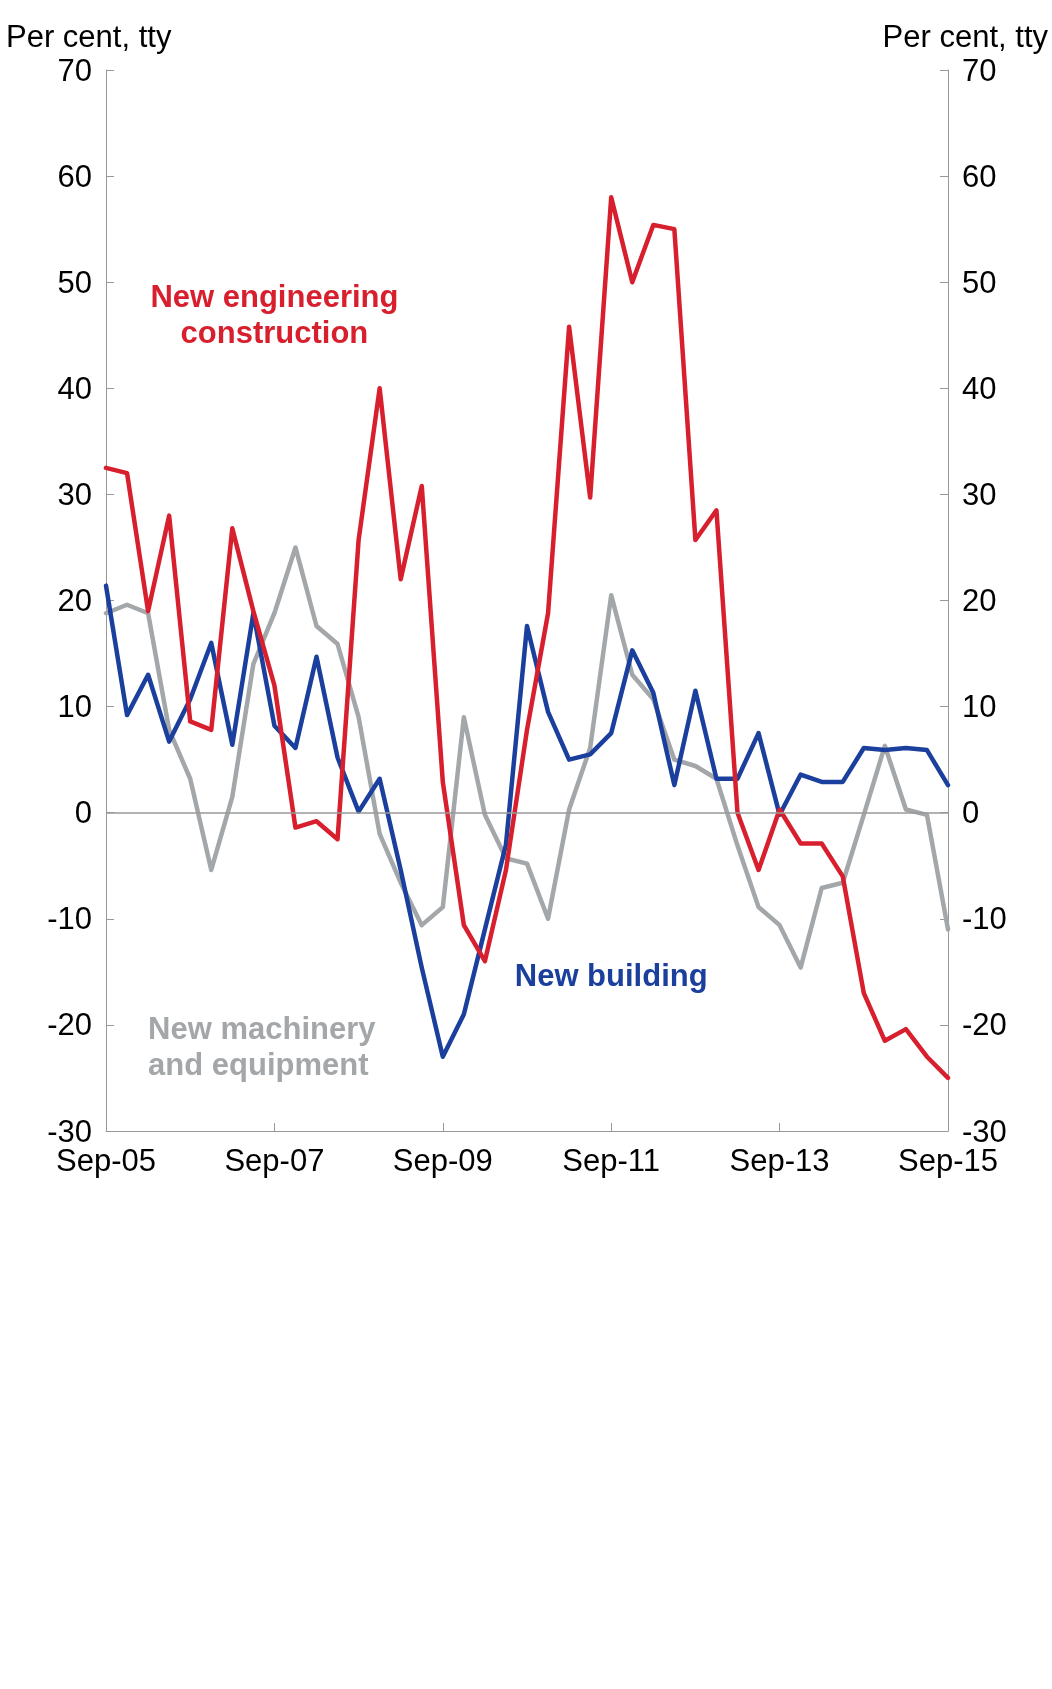  What do you see at coordinates (984, 1025) in the screenshot?
I see `y2-tick-label: -20` at bounding box center [984, 1025].